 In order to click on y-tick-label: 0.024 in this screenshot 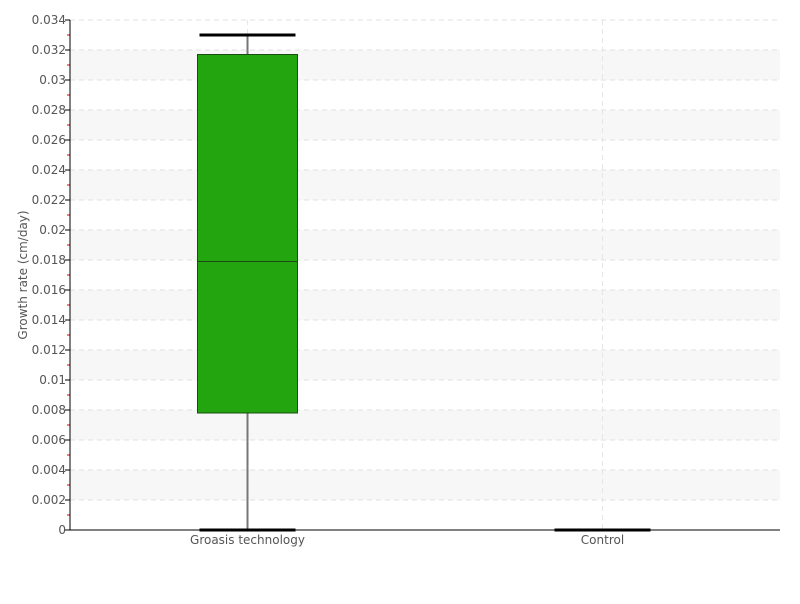, I will do `click(49, 170)`.